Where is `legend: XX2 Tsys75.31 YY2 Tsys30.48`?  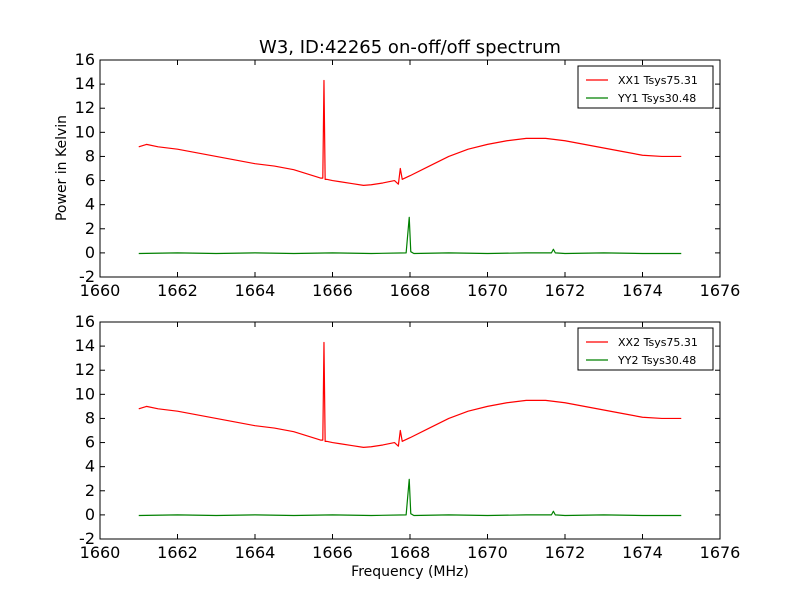
legend: XX2 Tsys75.31 YY2 Tsys30.48 is located at coordinates (645, 349).